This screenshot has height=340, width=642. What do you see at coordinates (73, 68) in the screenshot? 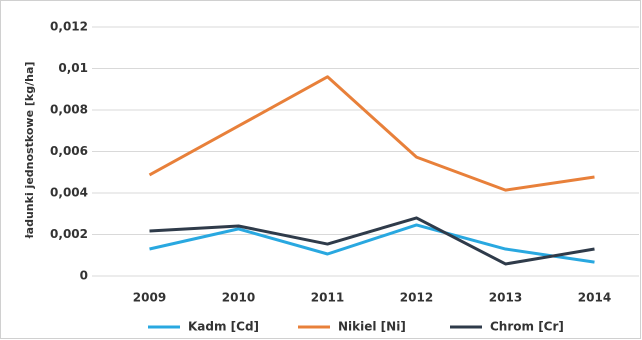
I see `y-tick-label: 0,01` at bounding box center [73, 68].